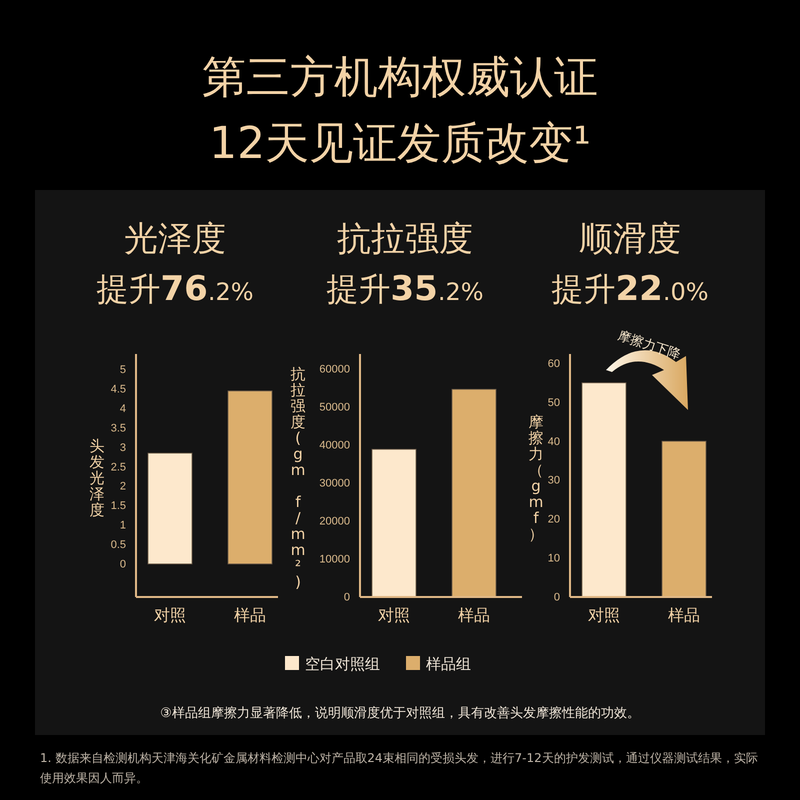  Describe the element at coordinates (334, 522) in the screenshot. I see `y-tick-label: 20000` at that location.